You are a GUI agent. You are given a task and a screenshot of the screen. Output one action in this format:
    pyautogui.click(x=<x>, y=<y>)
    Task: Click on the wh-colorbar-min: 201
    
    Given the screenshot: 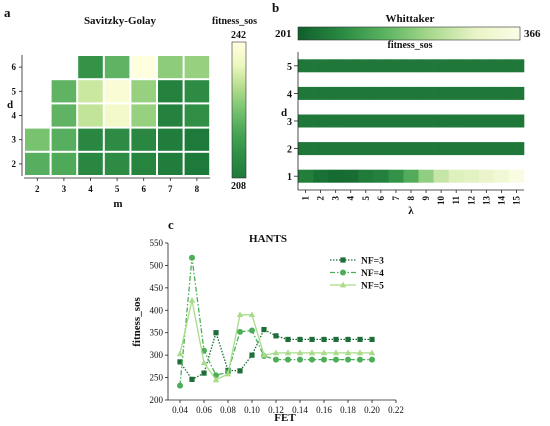 What is the action you would take?
    pyautogui.click(x=283, y=34)
    